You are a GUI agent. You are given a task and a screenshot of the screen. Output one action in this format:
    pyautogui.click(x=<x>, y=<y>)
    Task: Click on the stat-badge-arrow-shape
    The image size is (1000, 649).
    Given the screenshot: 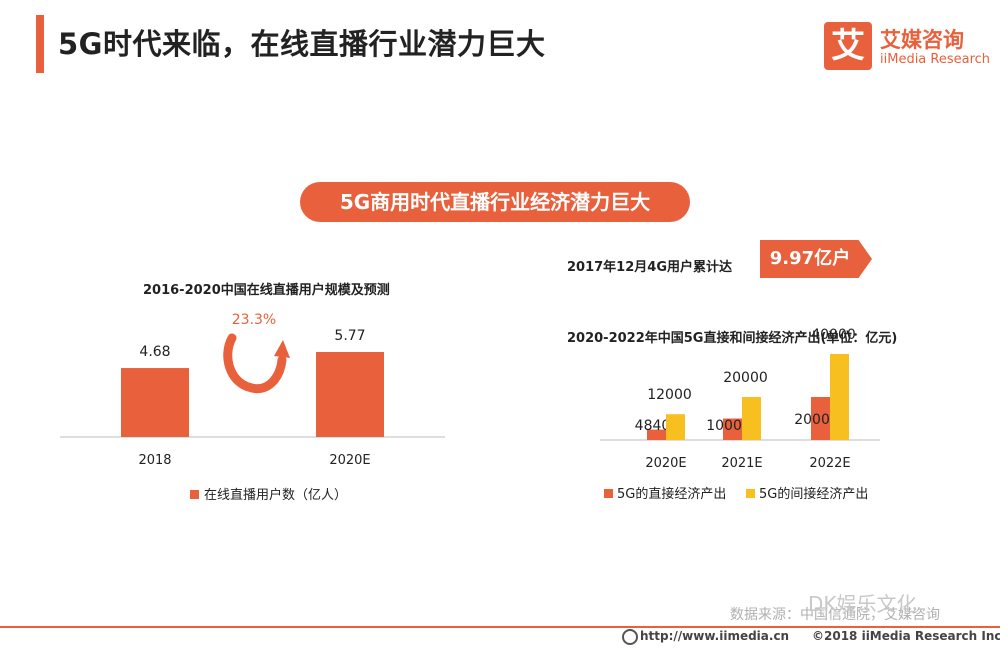 What is the action you would take?
    pyautogui.click(x=816, y=259)
    